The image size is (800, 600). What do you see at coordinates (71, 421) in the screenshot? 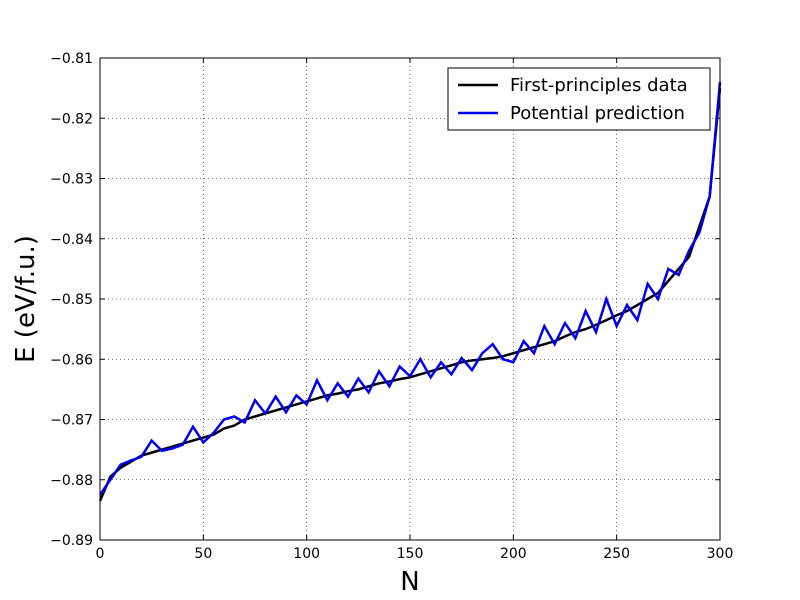
I see `y-tick-label: −0.87` at bounding box center [71, 421].